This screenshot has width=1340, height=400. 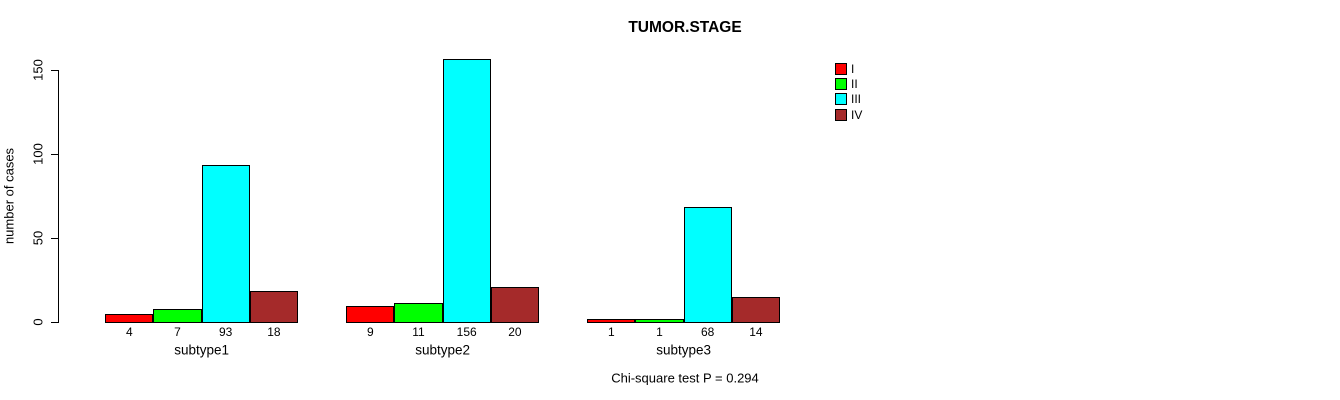 I want to click on legend-swatch-IV, so click(x=841, y=114).